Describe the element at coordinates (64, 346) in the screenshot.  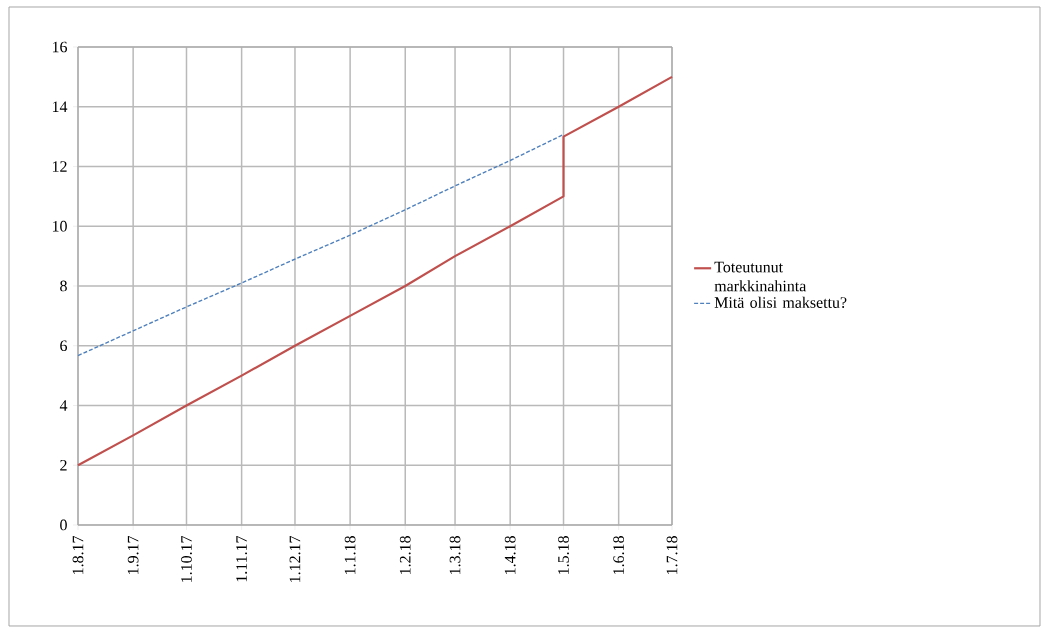
I see `y-tick-label: 6` at that location.